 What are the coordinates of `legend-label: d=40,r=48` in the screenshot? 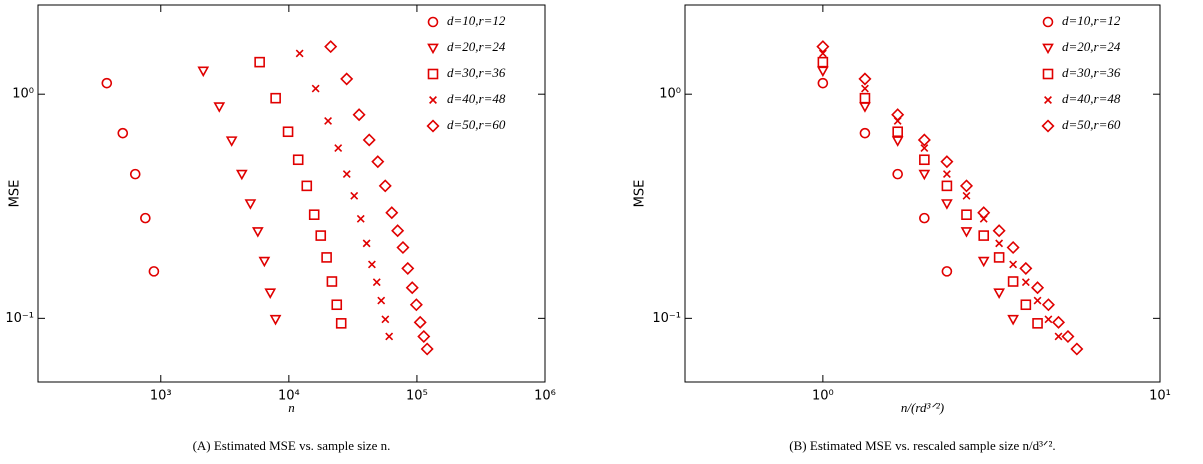 It's located at (476, 98).